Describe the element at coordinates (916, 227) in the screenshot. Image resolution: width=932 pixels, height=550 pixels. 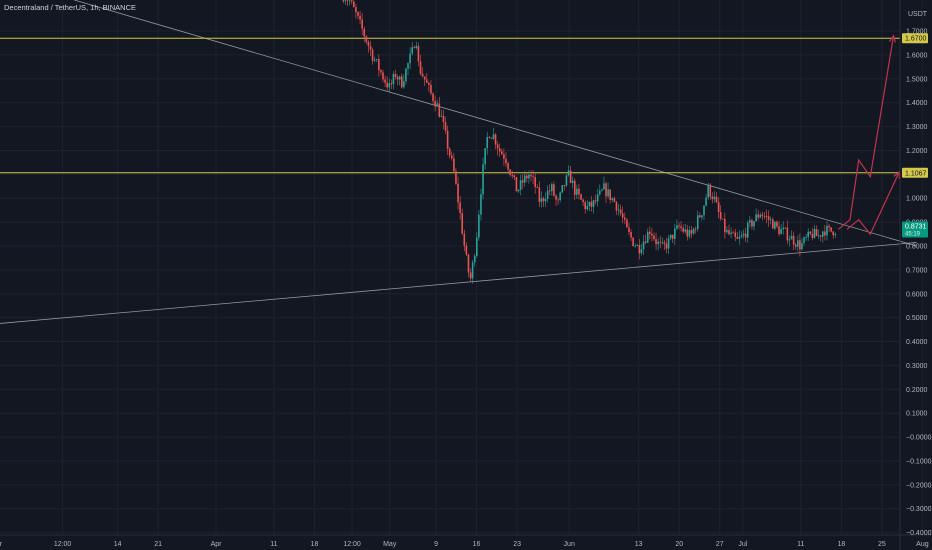
I see `current-price-text: 0.8731` at that location.